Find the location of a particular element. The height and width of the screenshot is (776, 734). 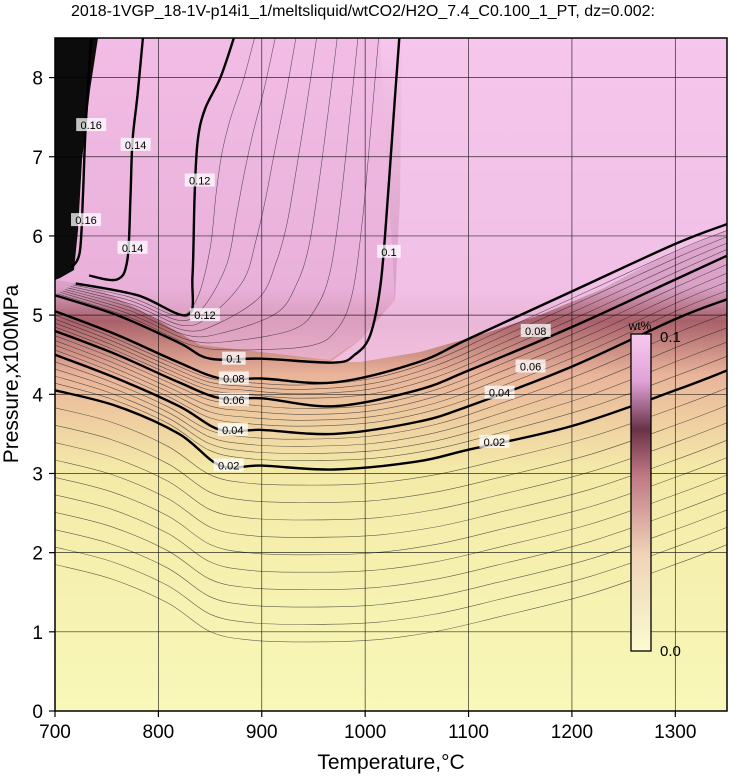

colorbar-fill is located at coordinates (641, 492).